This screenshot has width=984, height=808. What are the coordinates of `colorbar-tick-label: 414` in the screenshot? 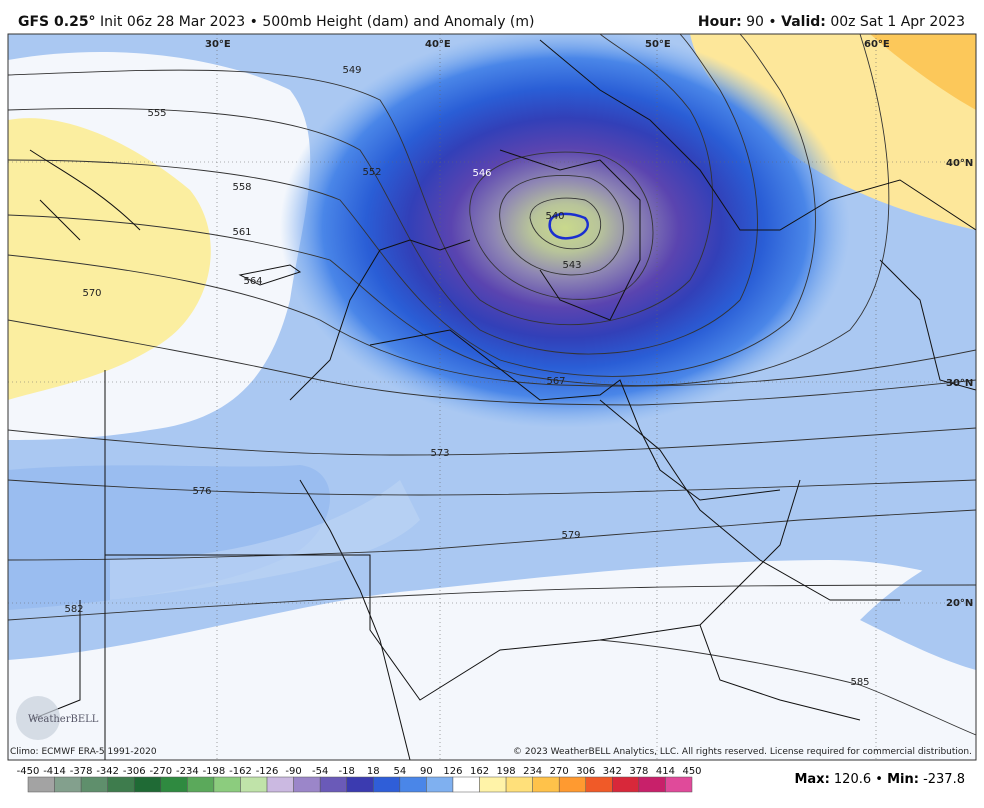 It's located at (665, 771).